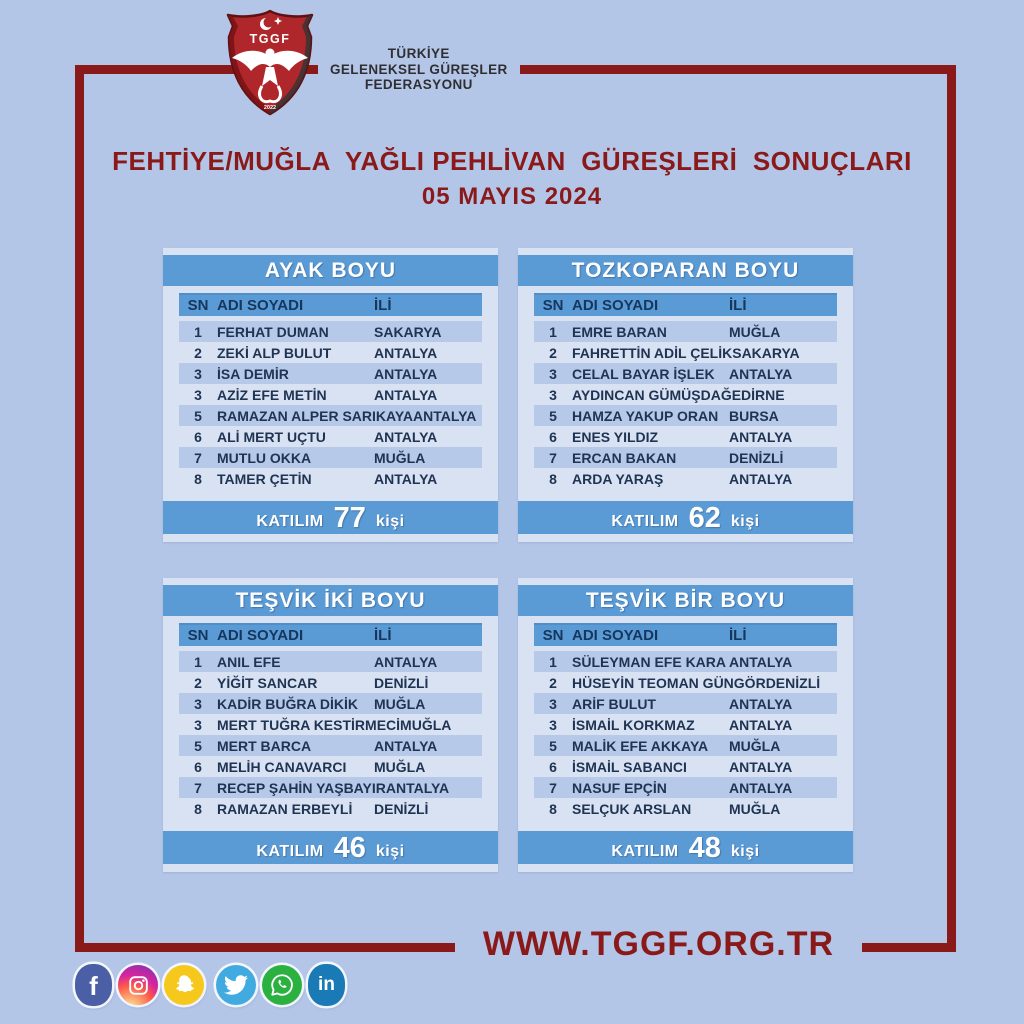 The width and height of the screenshot is (1024, 1024). I want to click on row-wrestler-name: İSMAİL SABANCI, so click(629, 766).